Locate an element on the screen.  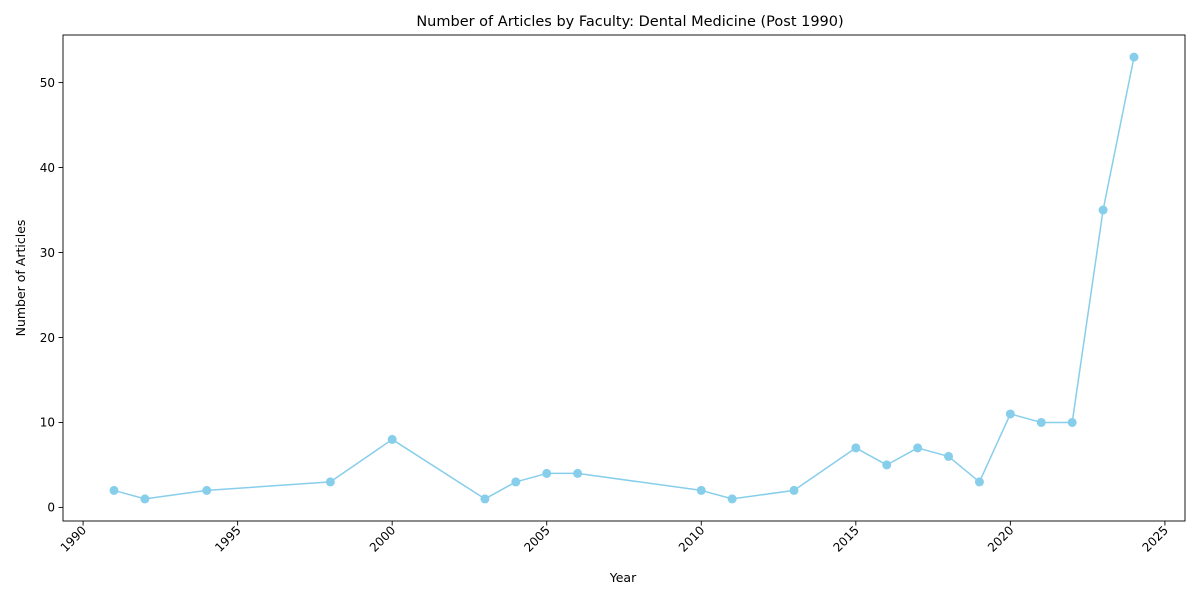
x-tick-label: 2005 is located at coordinates (536, 538).